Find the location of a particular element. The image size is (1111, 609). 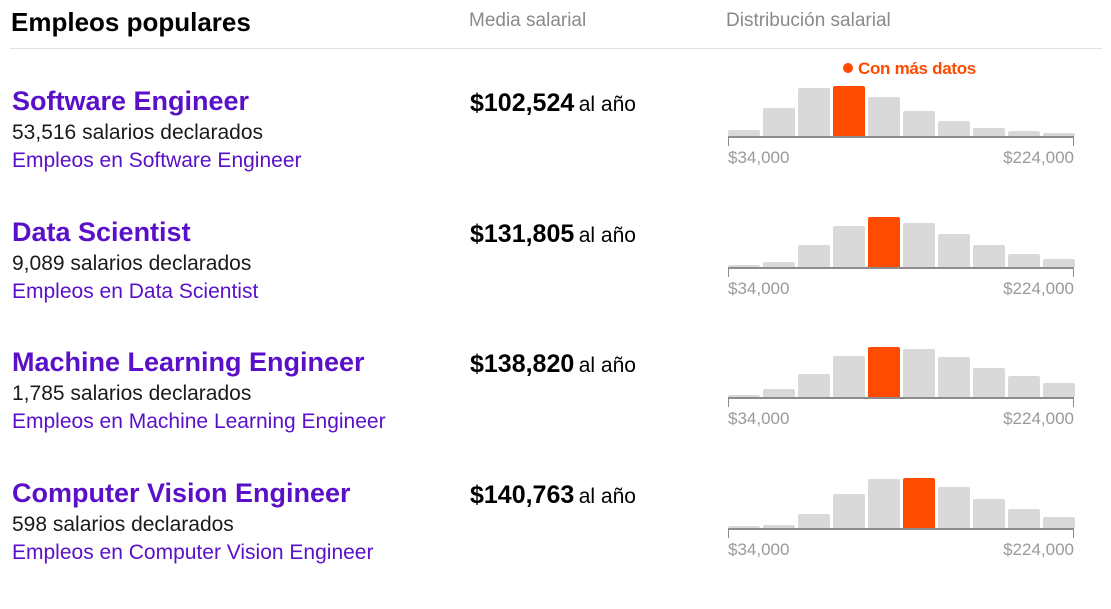

salary-amount: $138,820 is located at coordinates (522, 364).